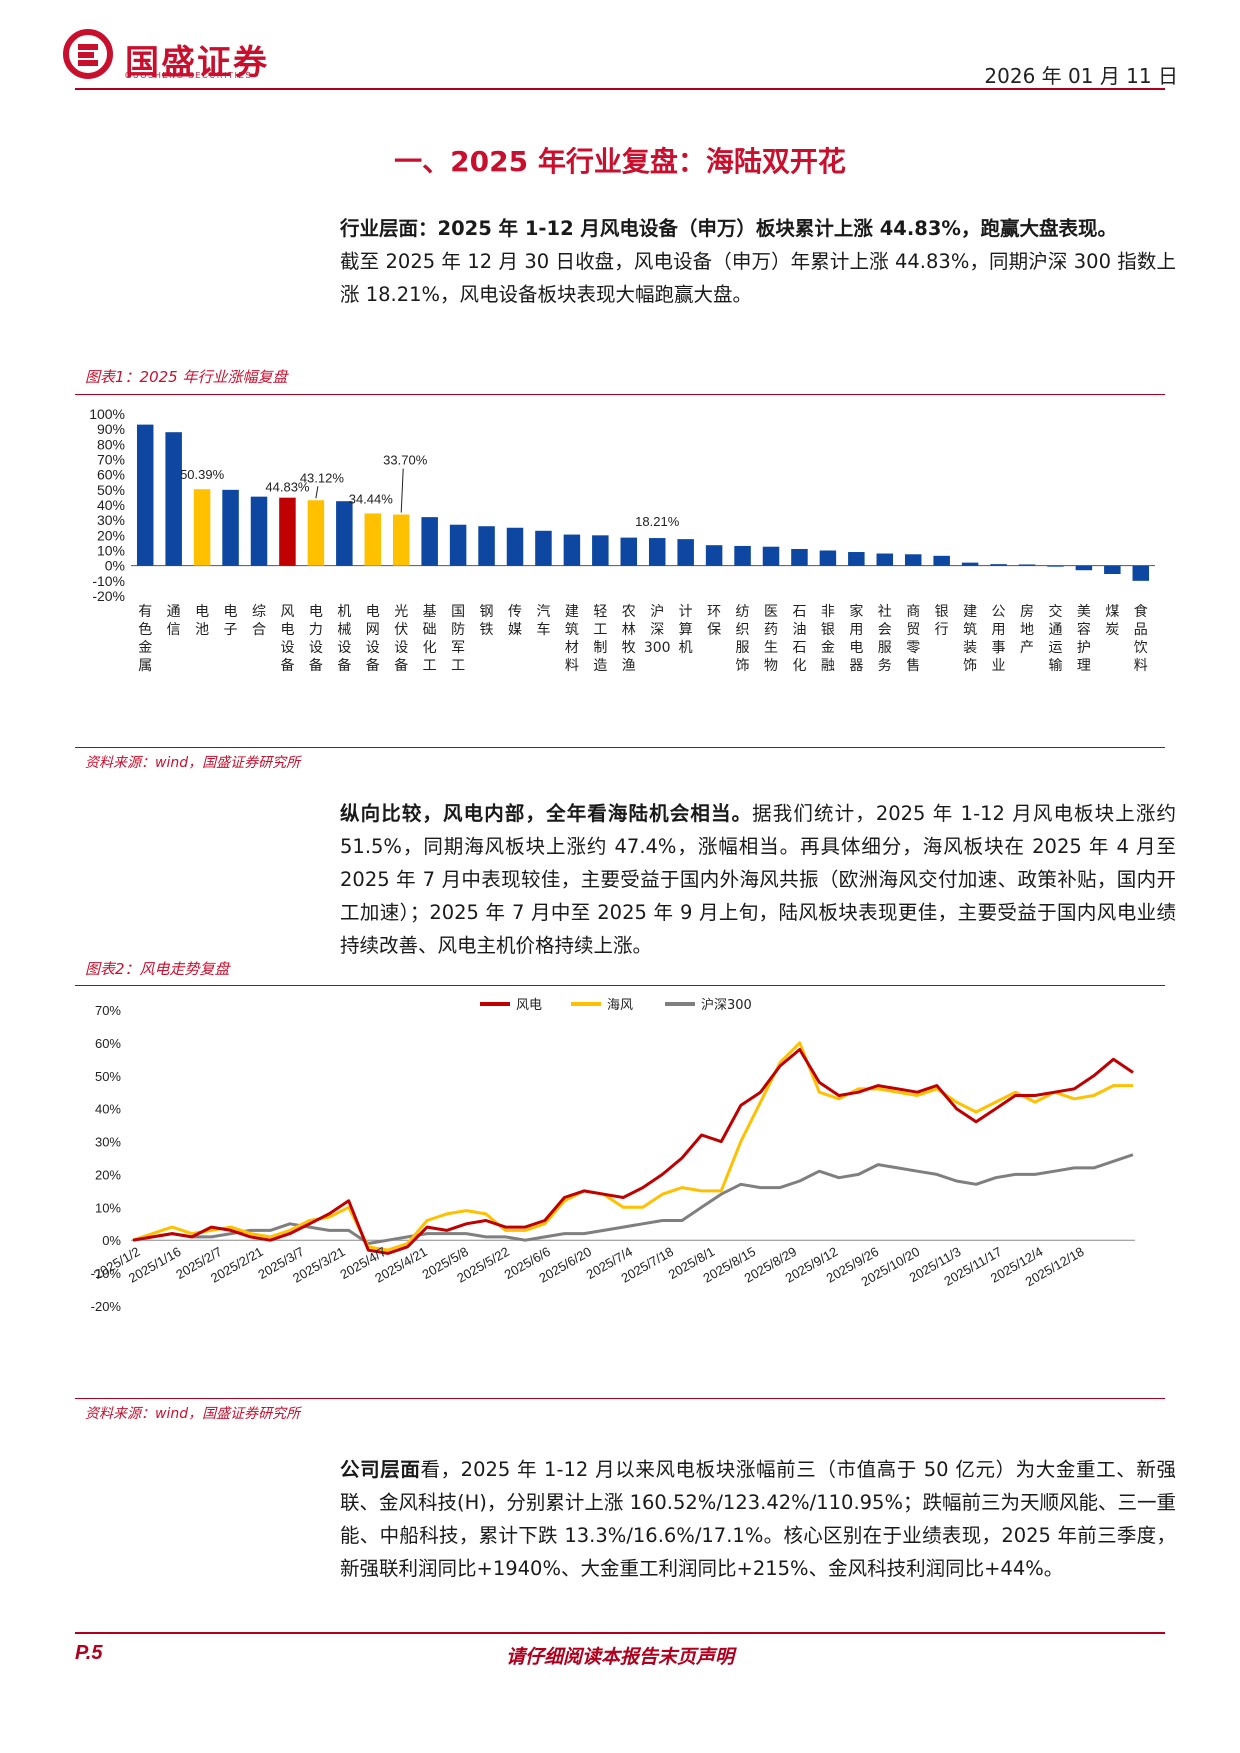 Image resolution: width=1240 pixels, height=1753 pixels. What do you see at coordinates (322, 477) in the screenshot?
I see `data-label: 43.12%` at bounding box center [322, 477].